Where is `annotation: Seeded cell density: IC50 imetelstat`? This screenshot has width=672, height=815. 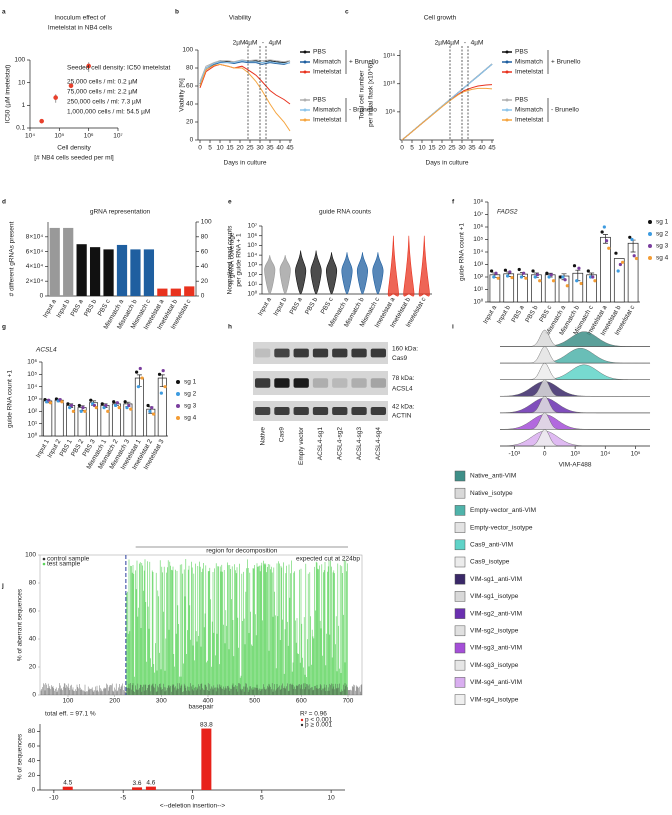 annotation: Seeded cell density: IC50 imetelstat is located at coordinates (119, 68).